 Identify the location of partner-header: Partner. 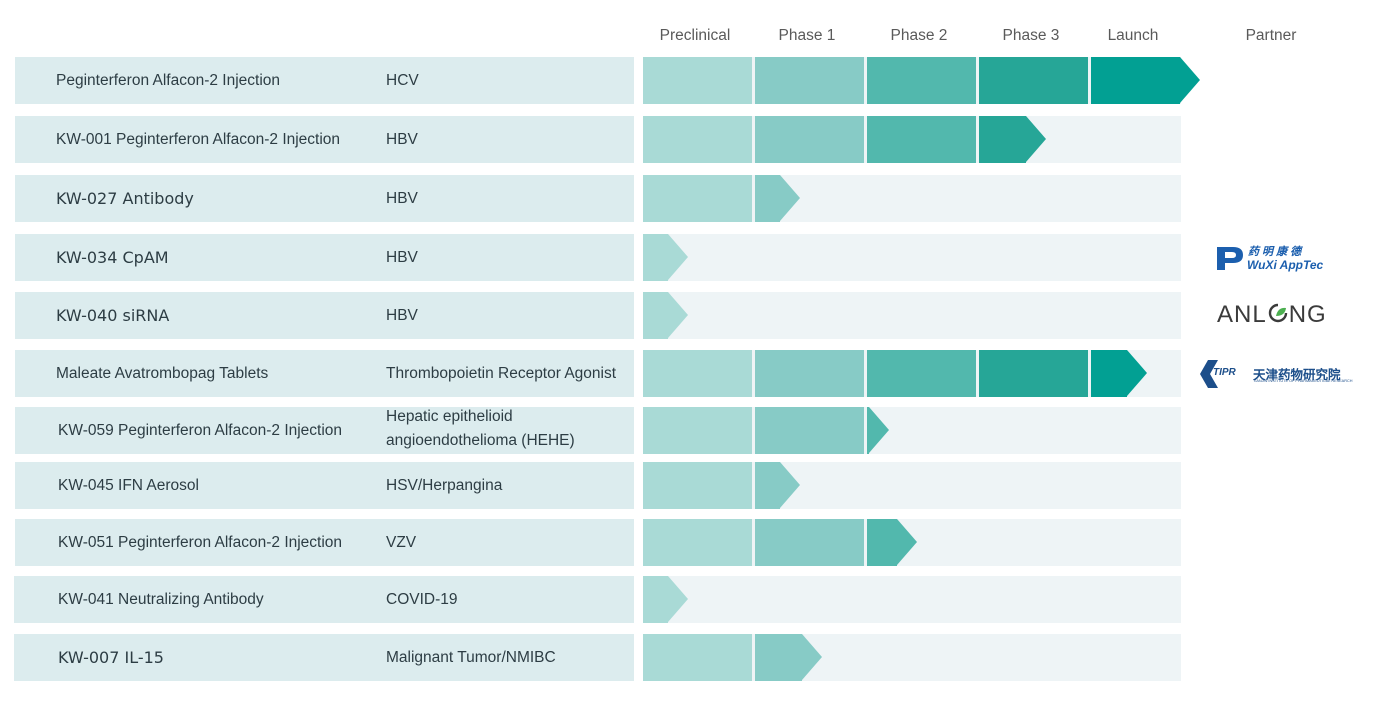
(1271, 35).